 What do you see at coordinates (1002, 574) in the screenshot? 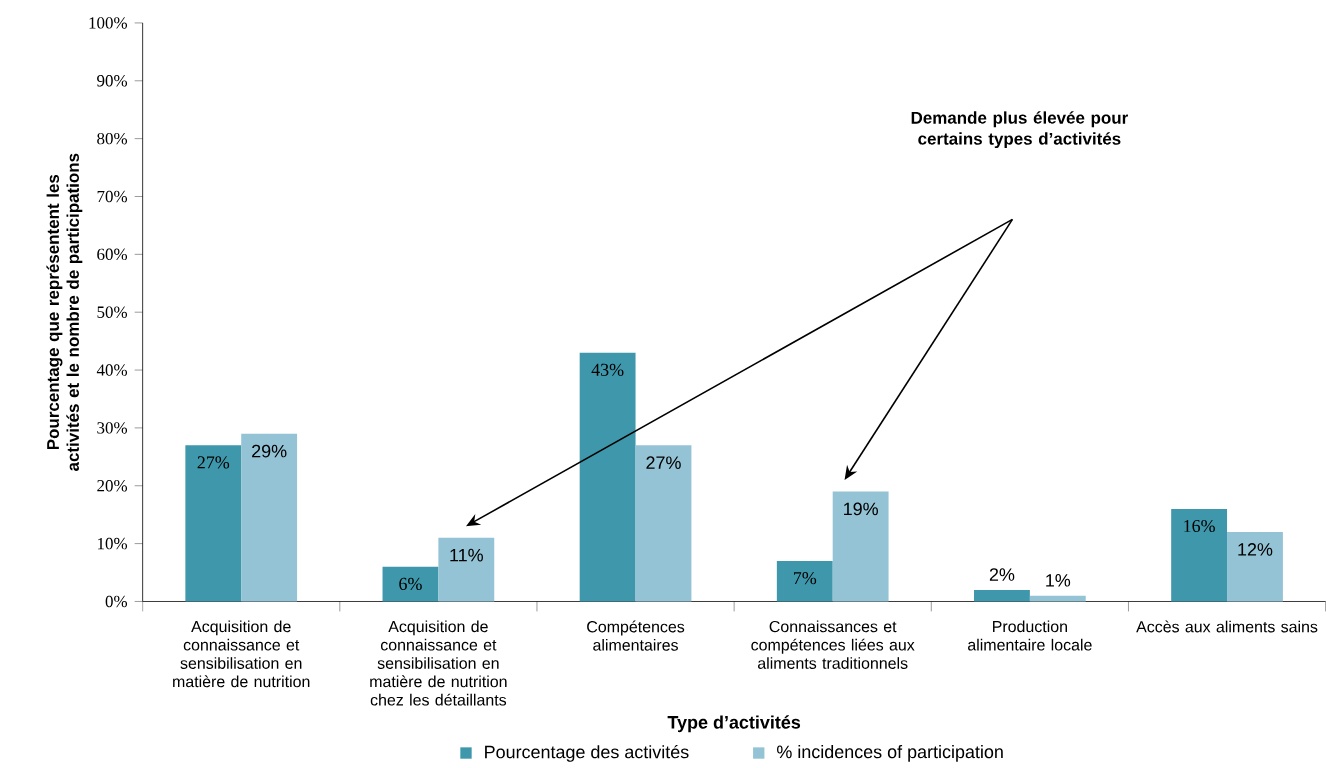
I see `data-label: 2%` at bounding box center [1002, 574].